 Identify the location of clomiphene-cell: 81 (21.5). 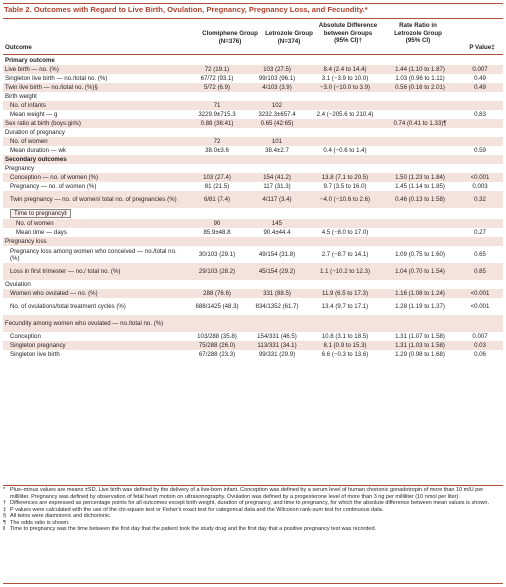
(217, 186).